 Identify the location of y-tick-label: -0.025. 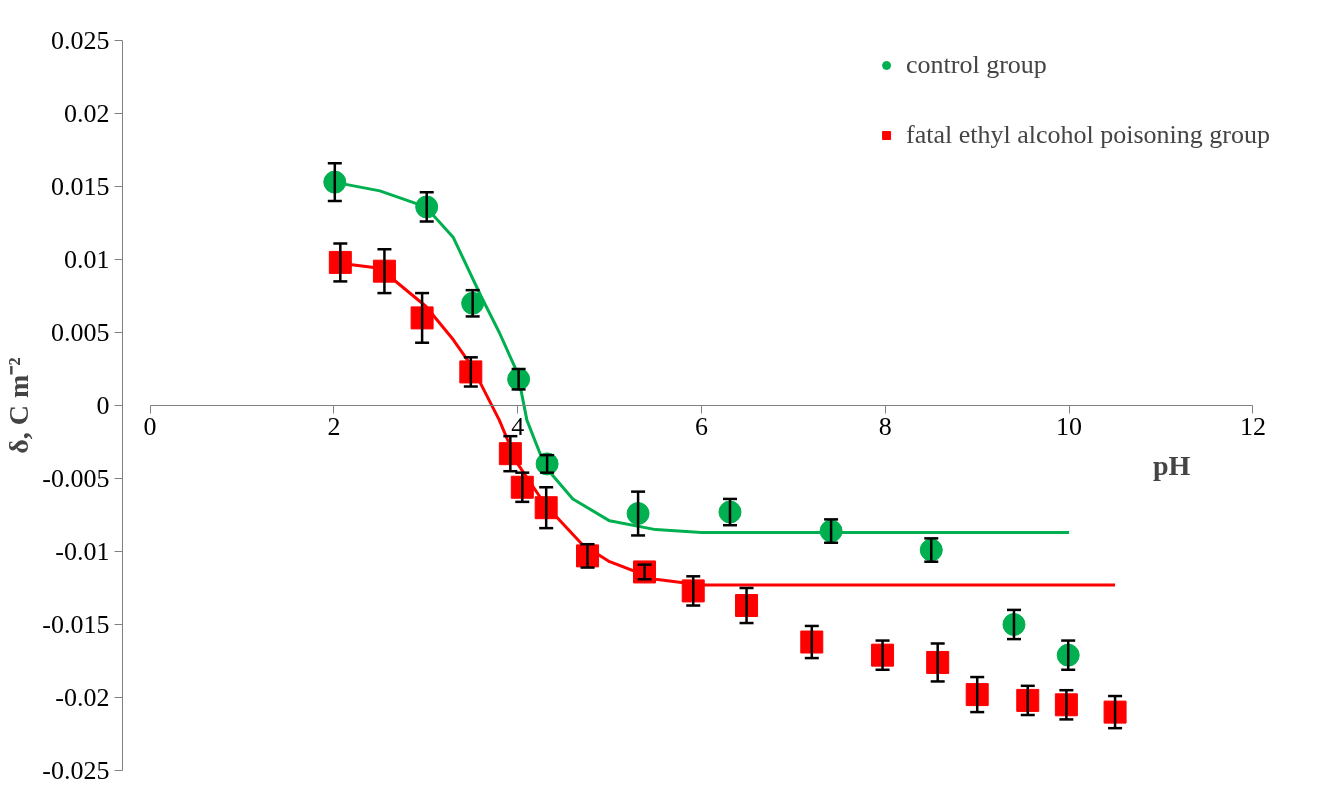
(76, 770).